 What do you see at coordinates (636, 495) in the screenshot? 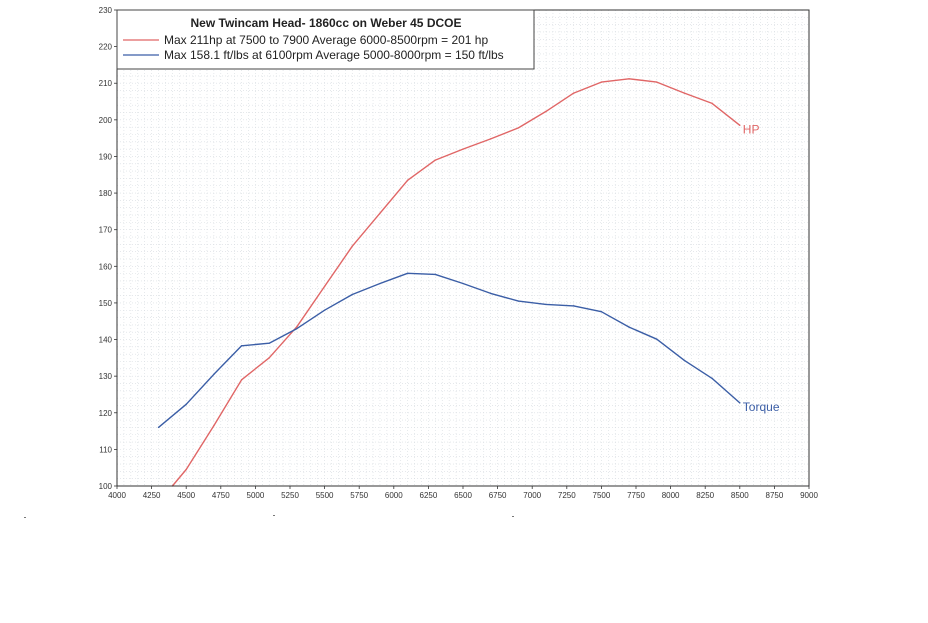
I see `x-tick-label: 7750` at bounding box center [636, 495].